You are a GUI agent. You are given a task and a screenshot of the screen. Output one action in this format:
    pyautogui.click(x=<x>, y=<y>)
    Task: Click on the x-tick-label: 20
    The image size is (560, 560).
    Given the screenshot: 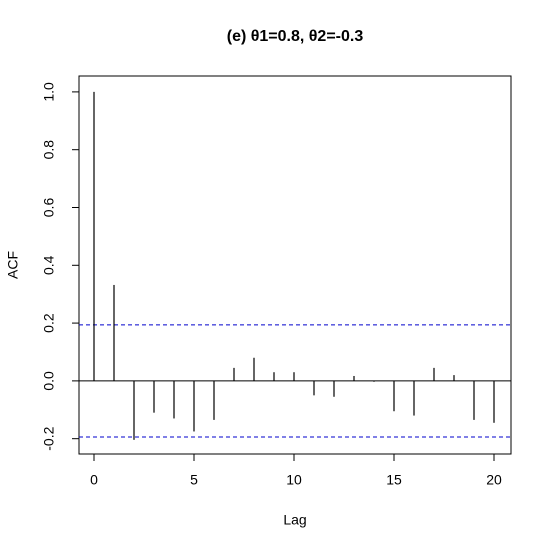 What is the action you would take?
    pyautogui.click(x=494, y=480)
    